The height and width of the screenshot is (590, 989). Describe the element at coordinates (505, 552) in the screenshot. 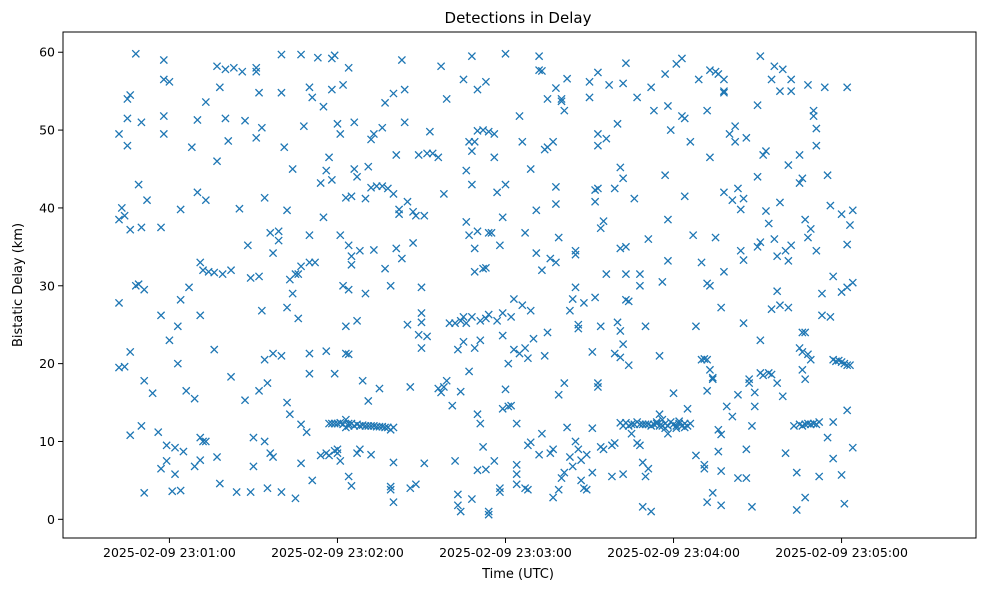

I see `x-tick-label: 2025-02-09 23:03:00` at that location.